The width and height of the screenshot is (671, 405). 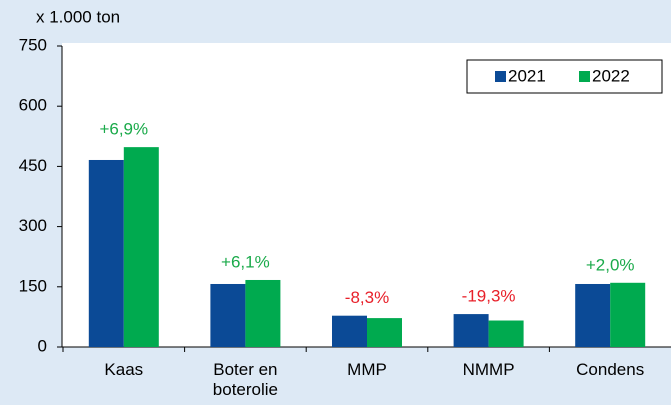 I want to click on annotation: +6,1%, so click(x=245, y=261).